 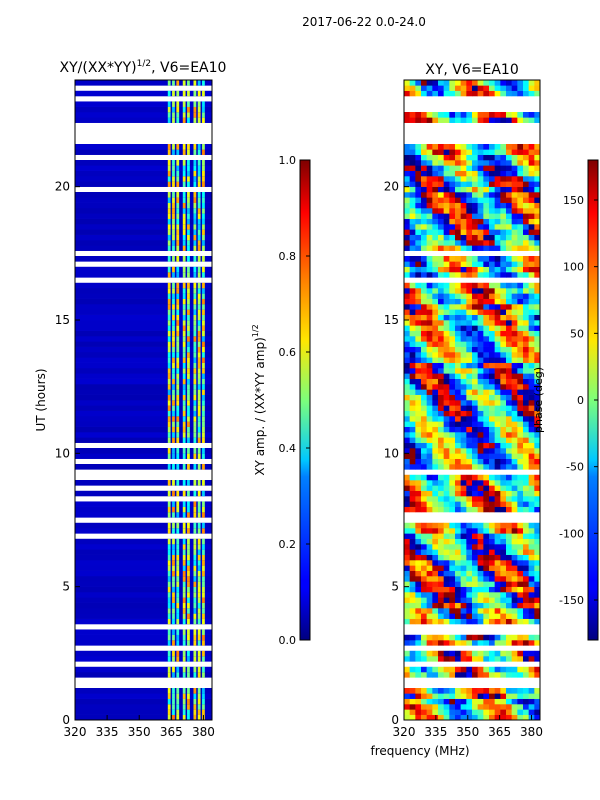 I want to click on x-tick-label: 320, so click(x=404, y=732).